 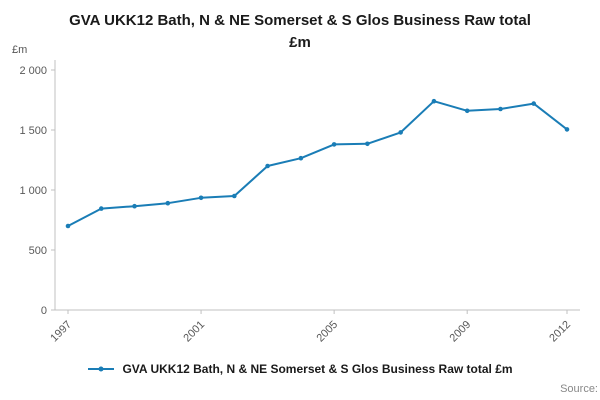 What do you see at coordinates (461, 332) in the screenshot?
I see `x-tick-label: 2009` at bounding box center [461, 332].